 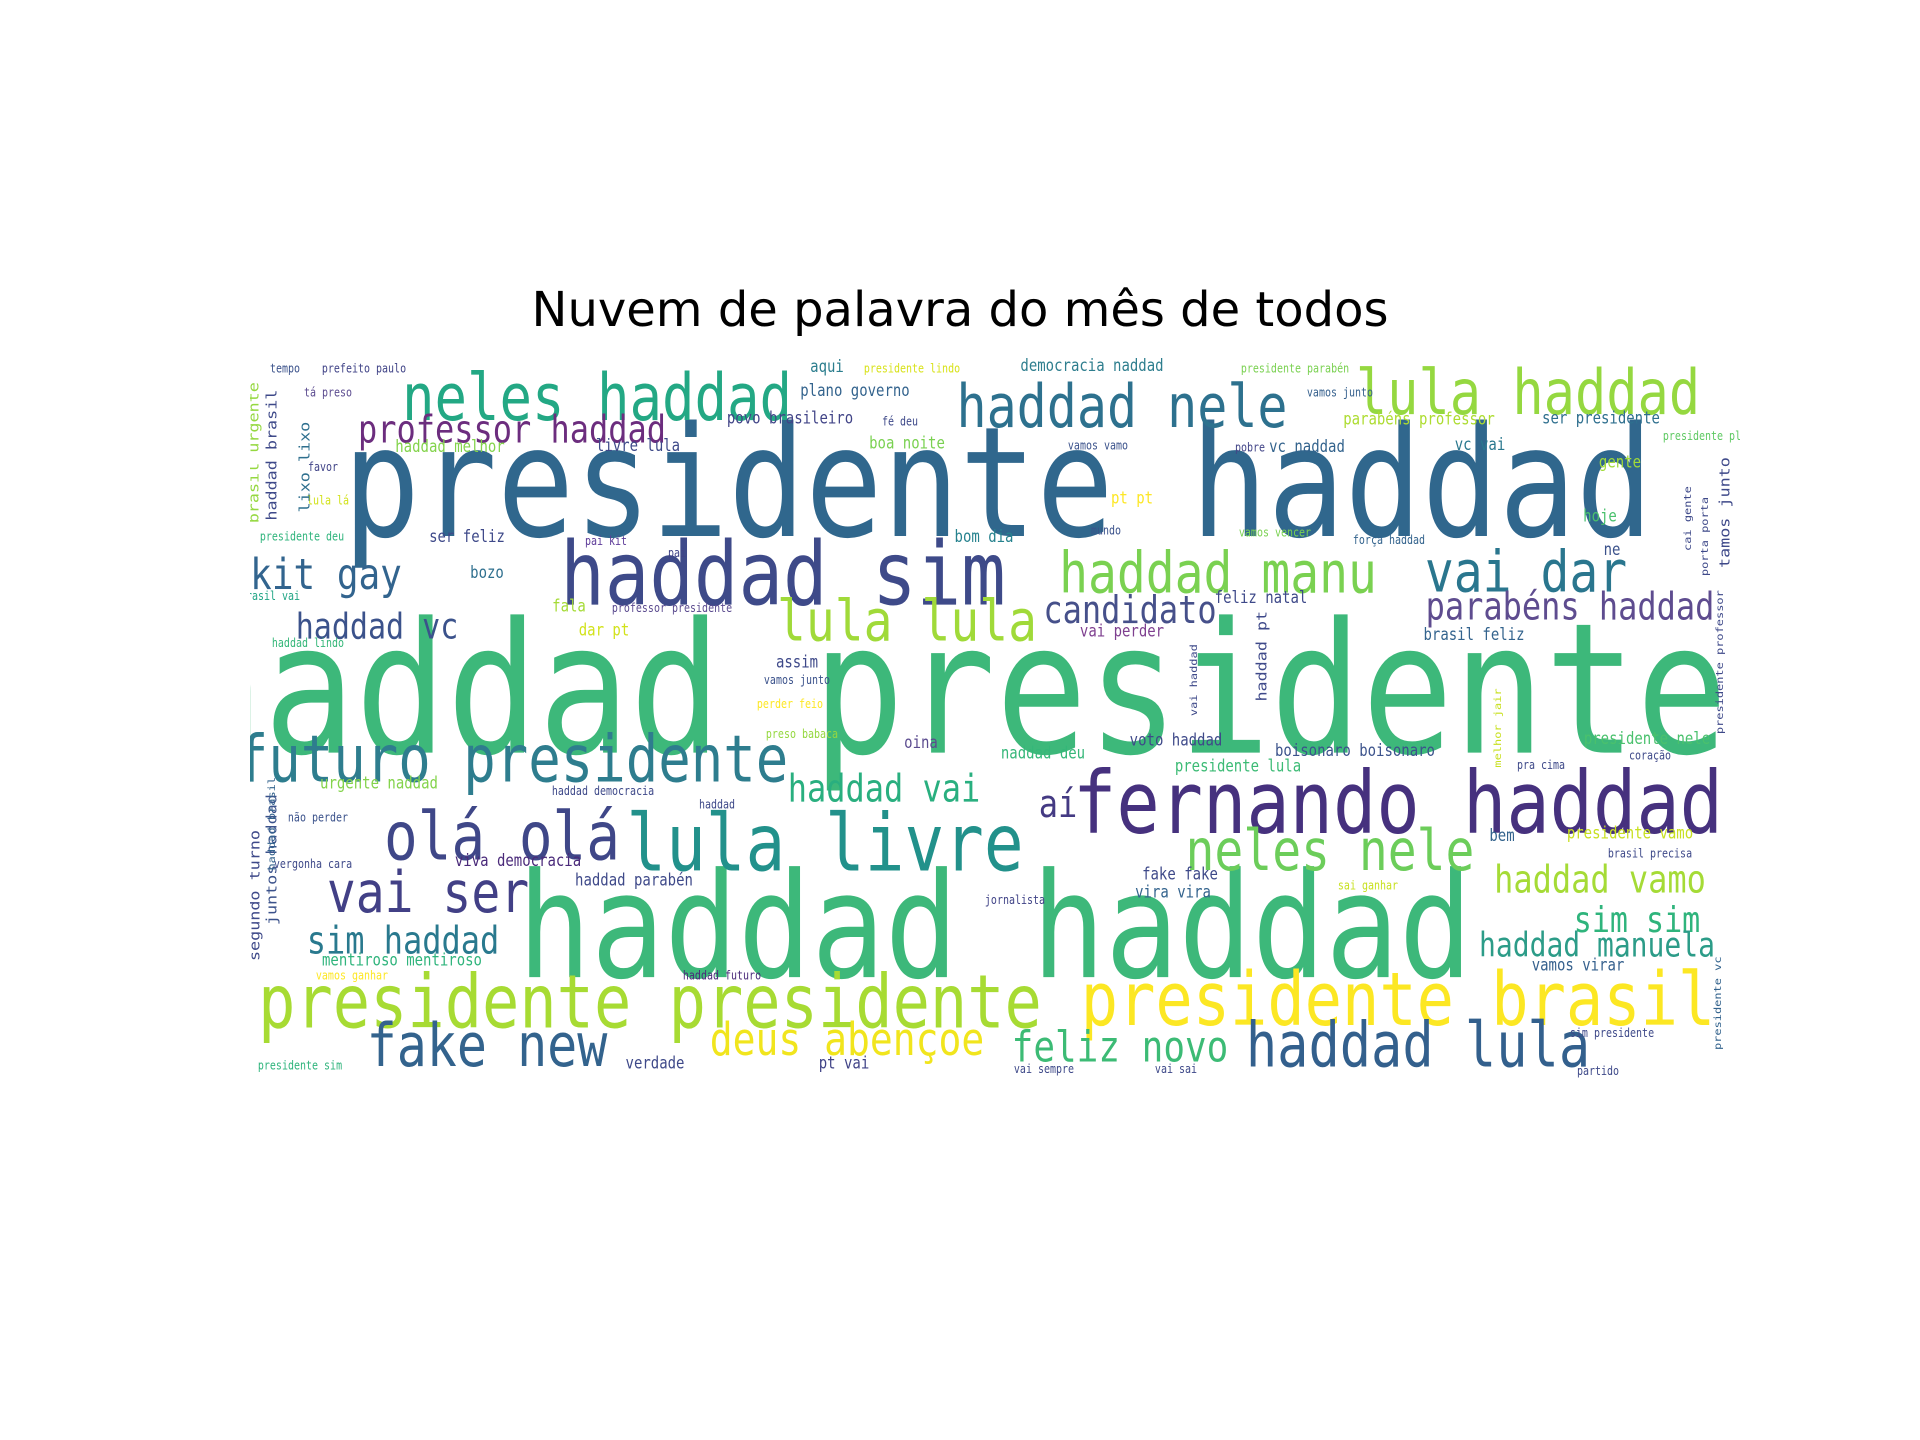 What do you see at coordinates (907, 621) in the screenshot?
I see `cloud-word-15: lula lula` at bounding box center [907, 621].